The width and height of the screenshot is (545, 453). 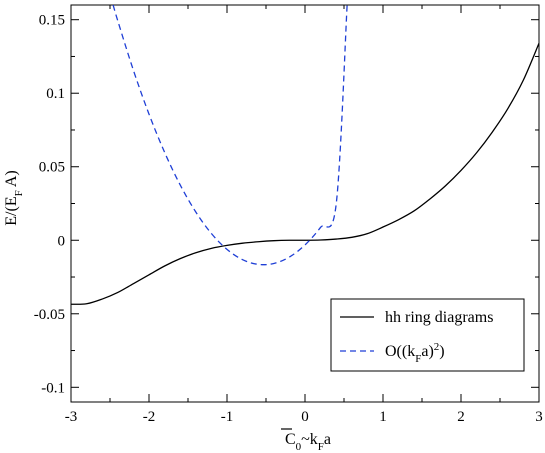 What do you see at coordinates (53, 388) in the screenshot?
I see `y-tick-label: -0.1` at bounding box center [53, 388].